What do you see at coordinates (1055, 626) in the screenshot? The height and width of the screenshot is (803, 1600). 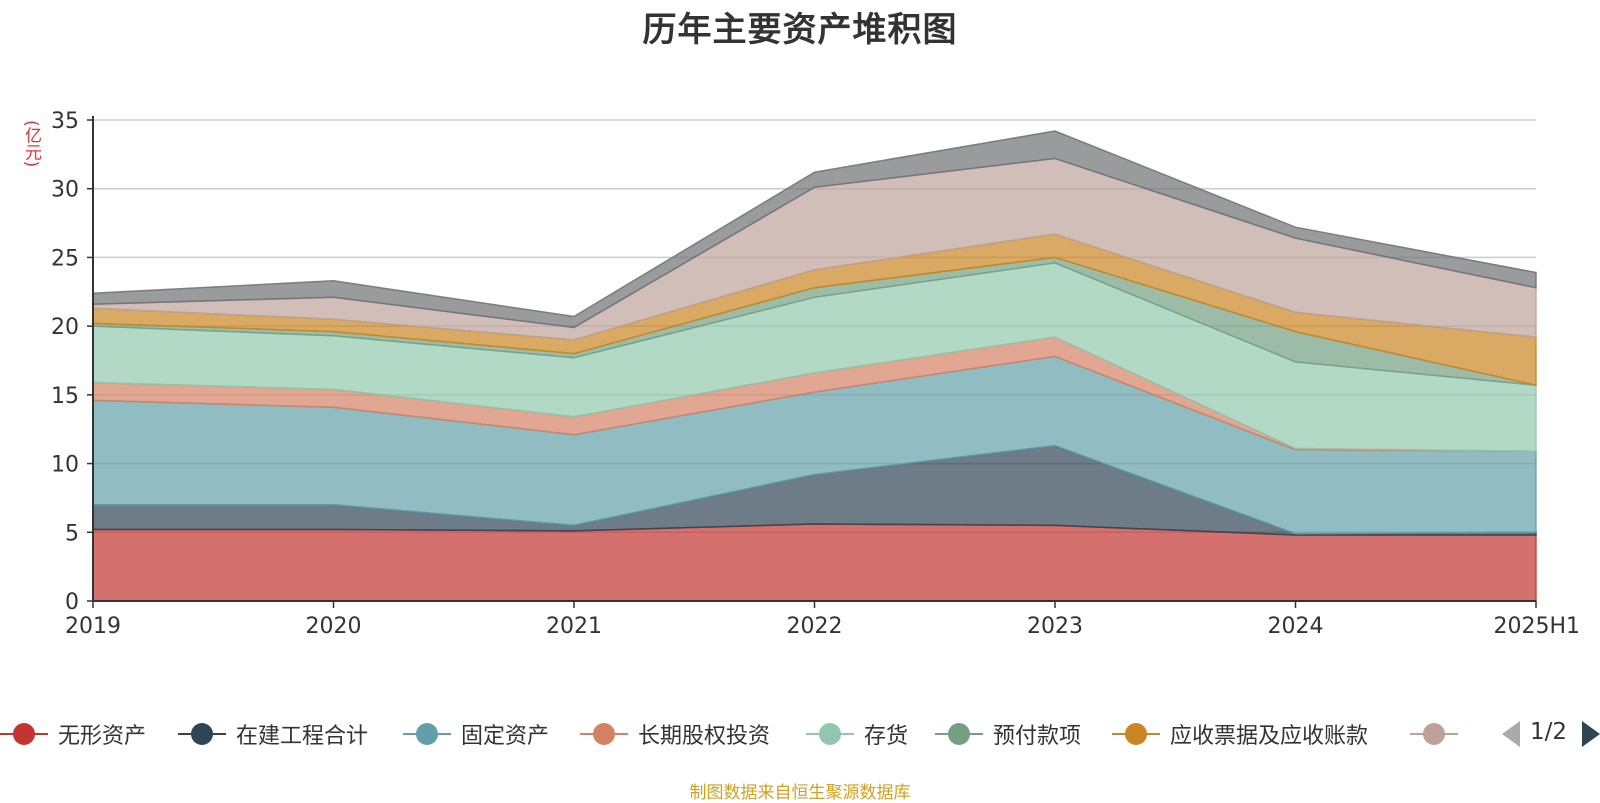 I see `x-tick-label: 2023` at bounding box center [1055, 626].